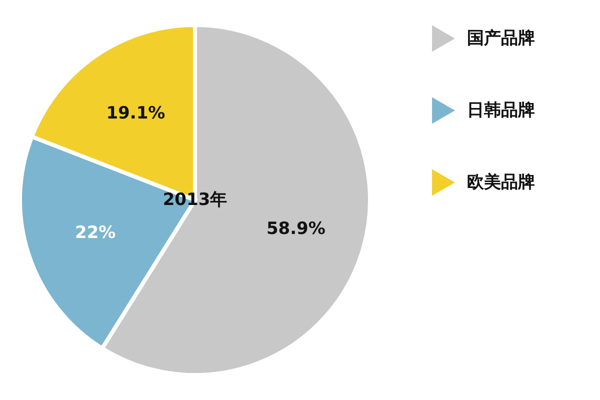 Image resolution: width=600 pixels, height=400 pixels. I want to click on legend-label: 日韩品牌, so click(501, 110).